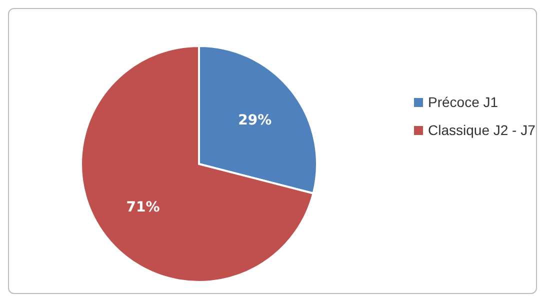 This screenshot has height=300, width=543. I want to click on legend-label: Classique J2 - J7, so click(482, 130).